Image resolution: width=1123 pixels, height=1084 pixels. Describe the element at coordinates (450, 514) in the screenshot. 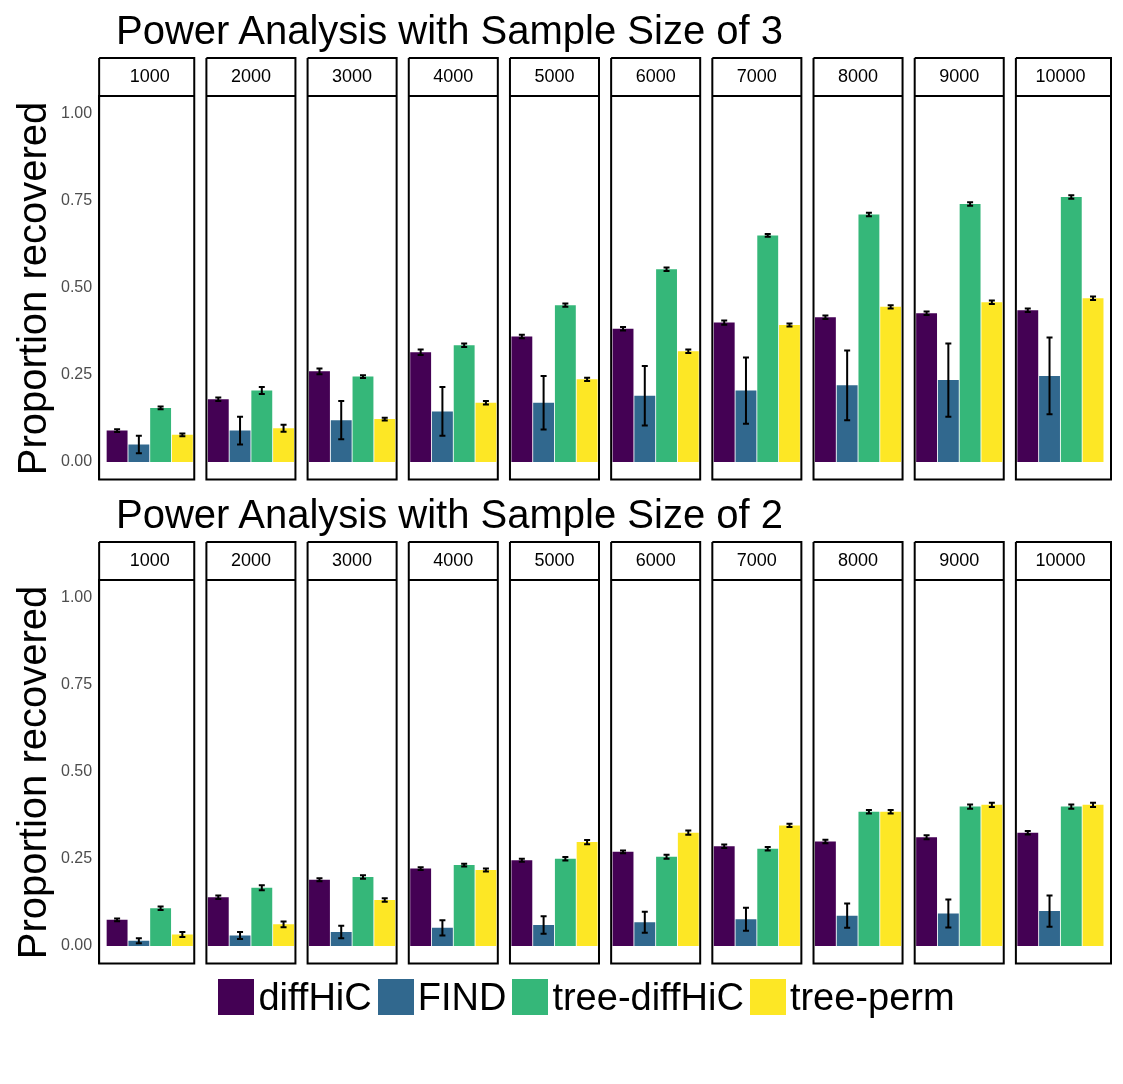

I see `chart-title: Power Analysis with Sample Size of 2` at that location.